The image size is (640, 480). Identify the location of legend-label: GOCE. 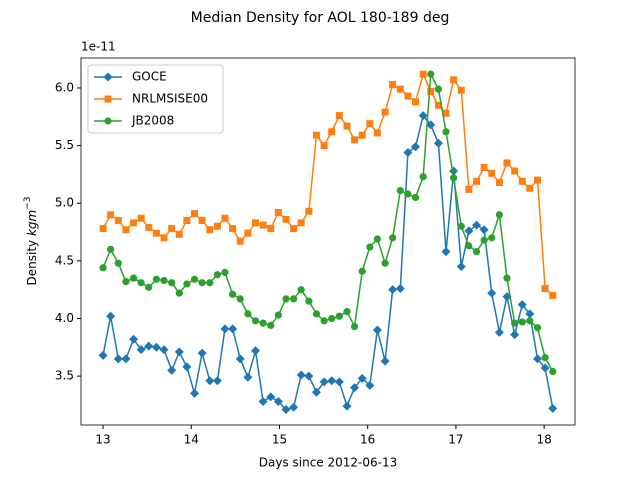
(149, 77).